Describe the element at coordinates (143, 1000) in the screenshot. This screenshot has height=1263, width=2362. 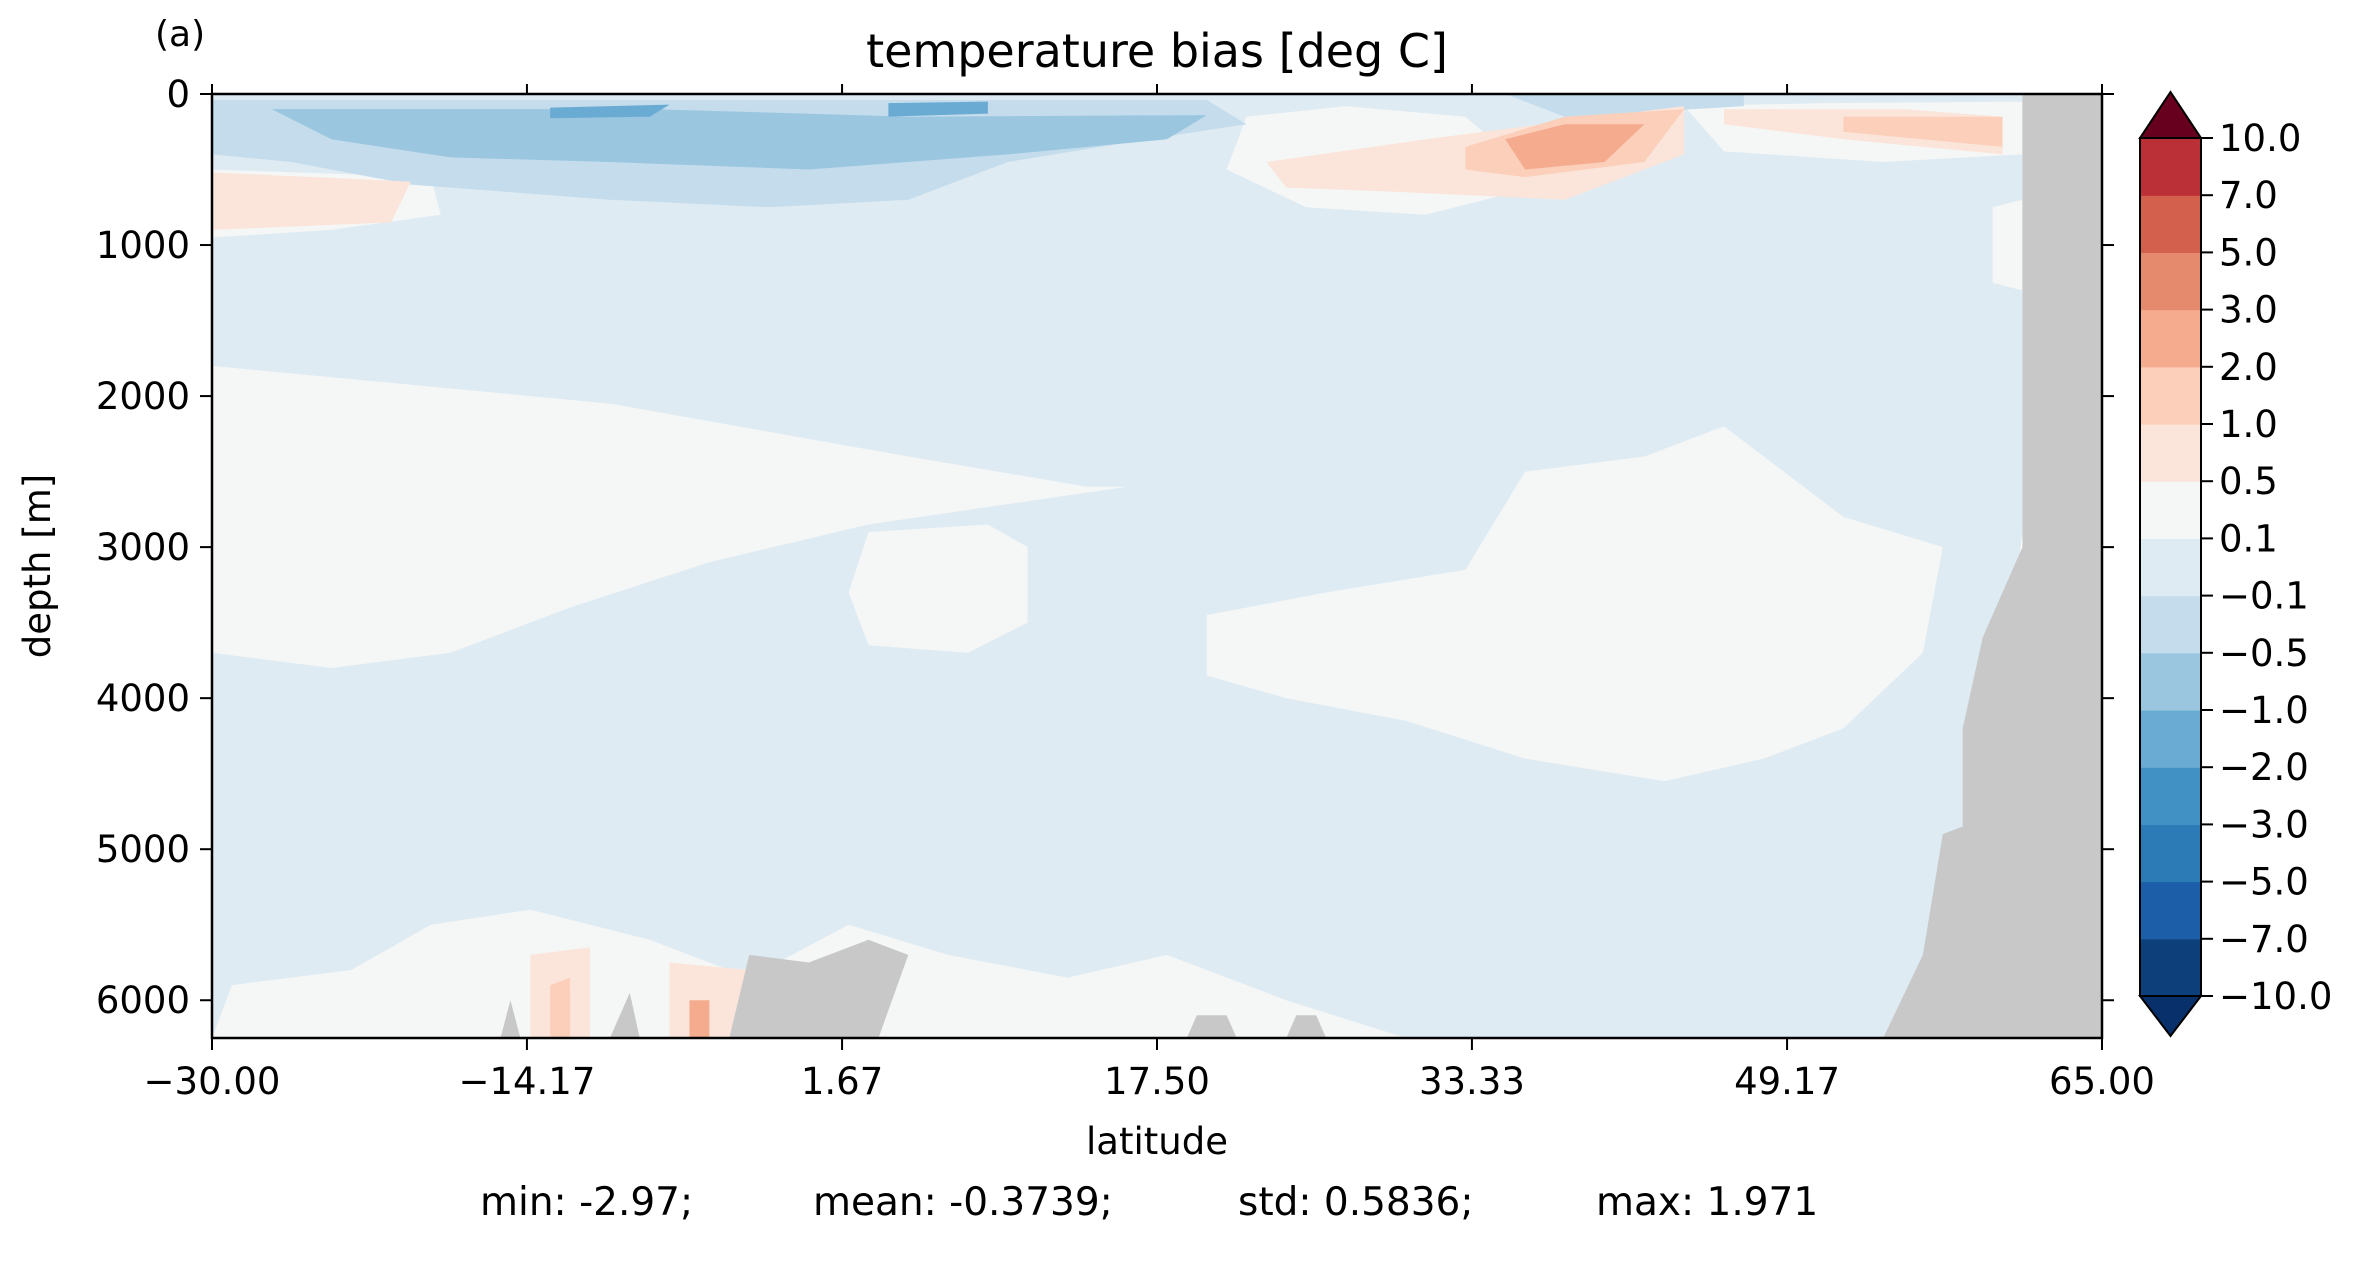
I see `y-tick-label: 6000` at that location.